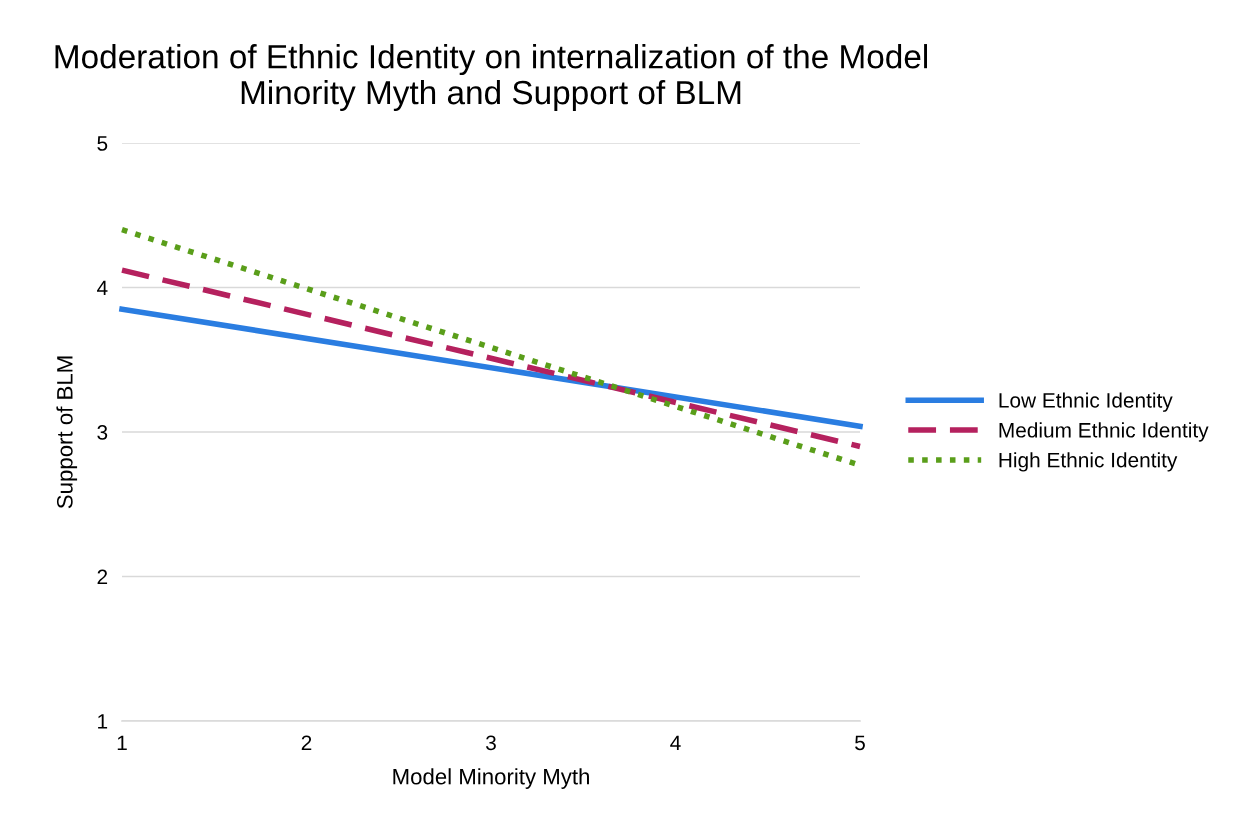 The width and height of the screenshot is (1252, 831). I want to click on chart-title: Moderation of Ethnic Identity on internalization of the Model Minority Myth and Support of BLM, so click(491, 78).